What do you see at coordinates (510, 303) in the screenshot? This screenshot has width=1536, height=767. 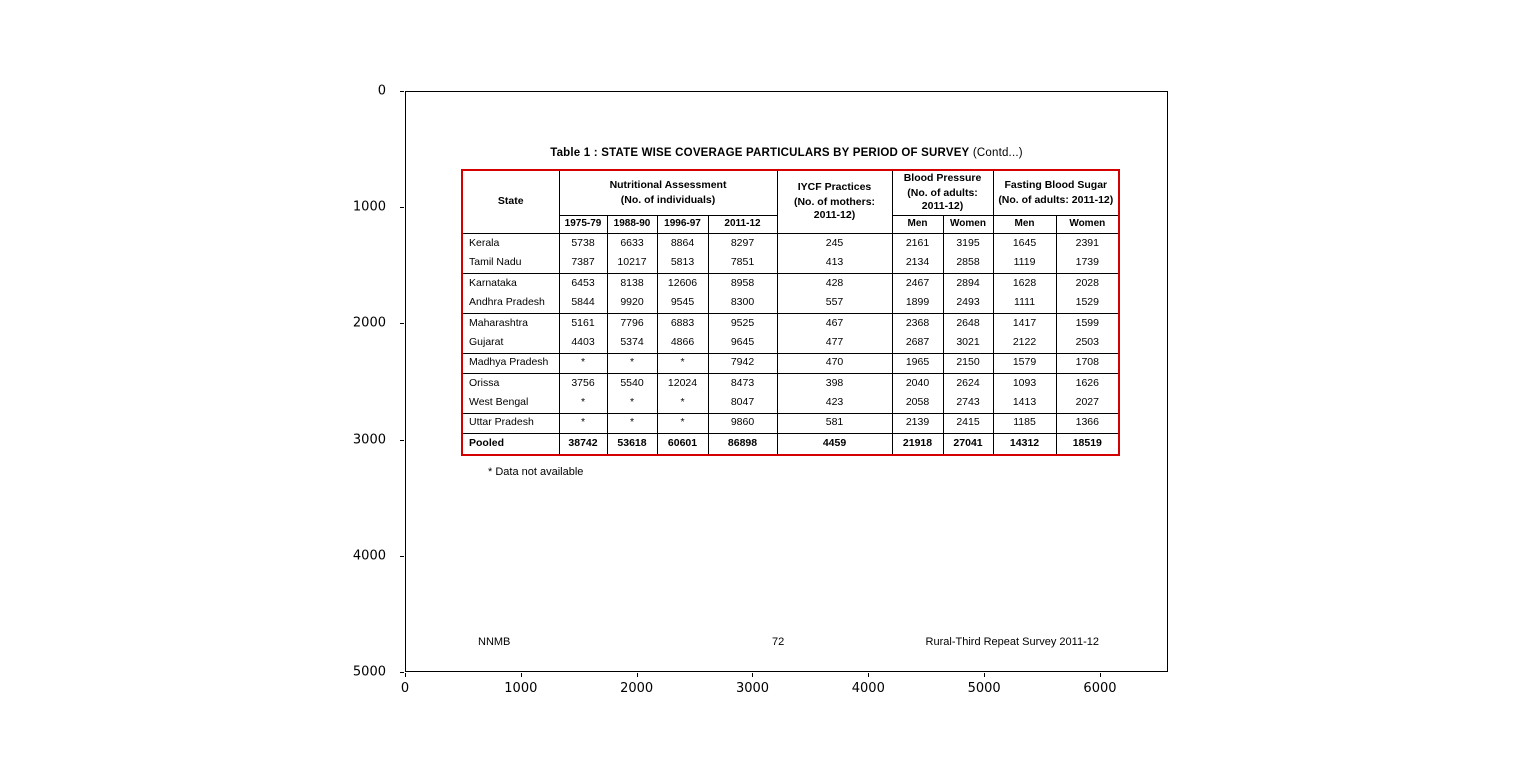 I see `state-cell: Andhra Pradesh` at bounding box center [510, 303].